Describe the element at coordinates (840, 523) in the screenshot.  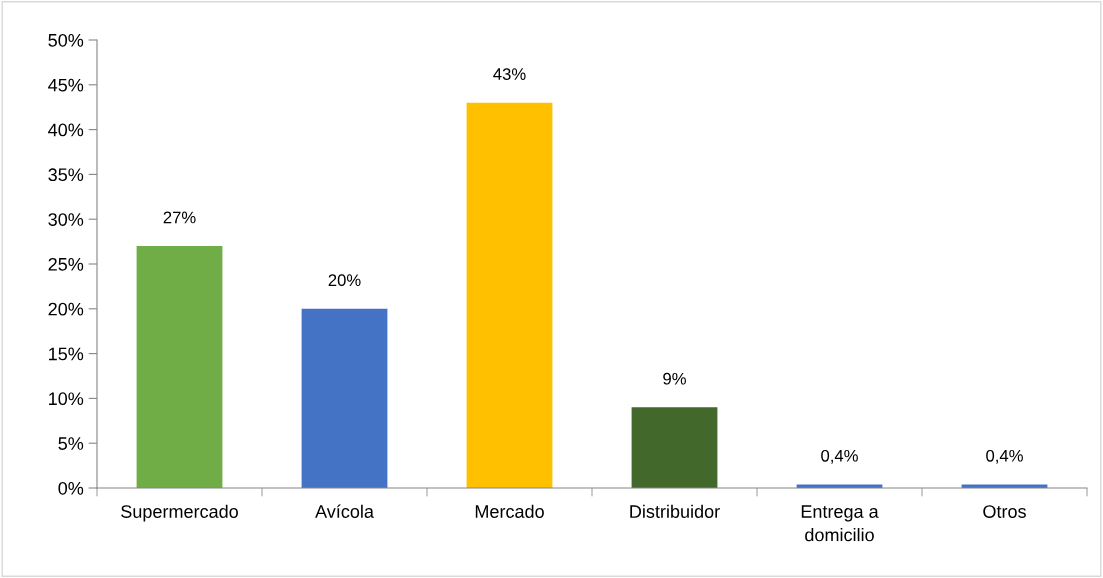
I see `x-tick-label: Entrega a domicilio` at that location.